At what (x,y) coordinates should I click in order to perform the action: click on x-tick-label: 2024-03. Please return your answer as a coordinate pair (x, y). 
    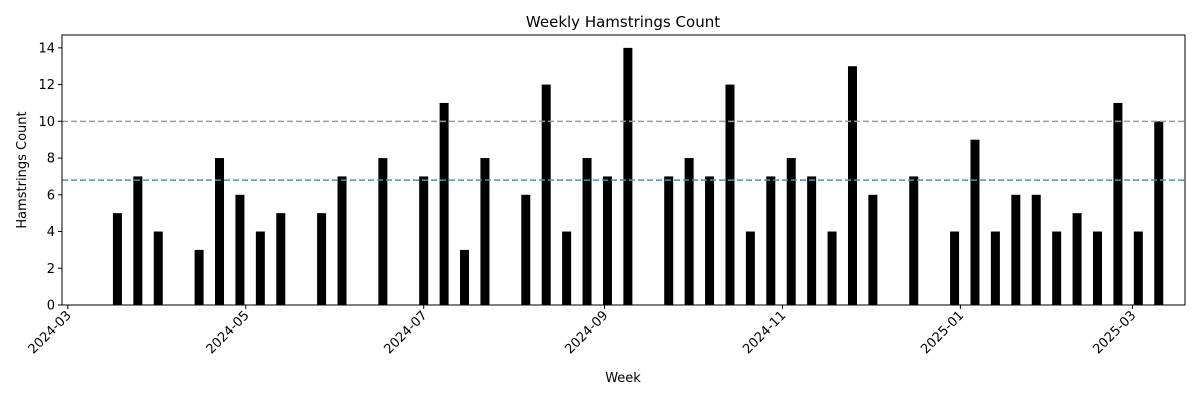
    Looking at the image, I should click on (50, 332).